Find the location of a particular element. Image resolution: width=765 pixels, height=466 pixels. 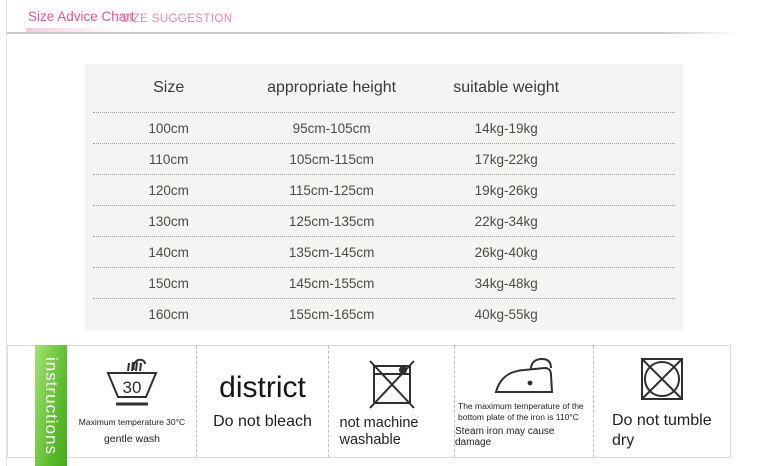

table-row: 140cm 135cm-145cm 26kg-40kg is located at coordinates (384, 251).